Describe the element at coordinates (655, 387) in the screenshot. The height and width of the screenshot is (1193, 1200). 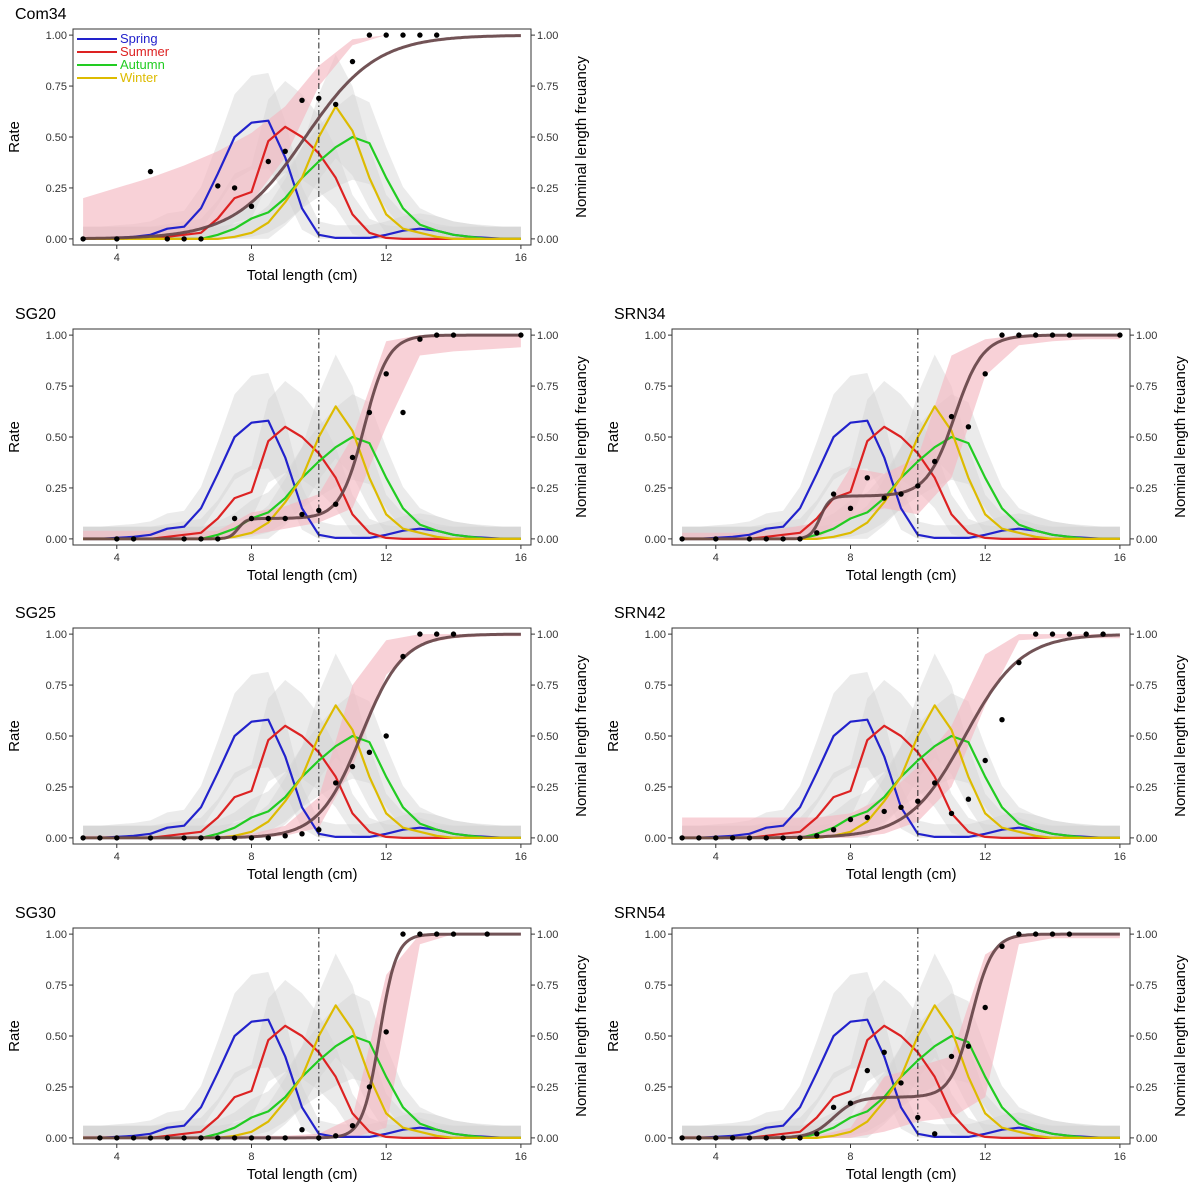
I see `y-tick-label: 0.75` at that location.